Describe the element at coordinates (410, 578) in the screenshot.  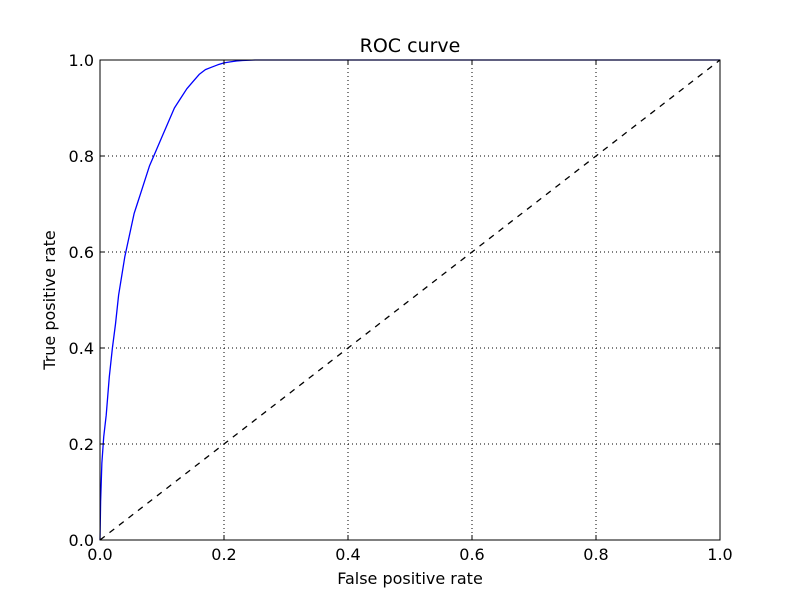
I see `x-axis-label: False positive rate` at that location.